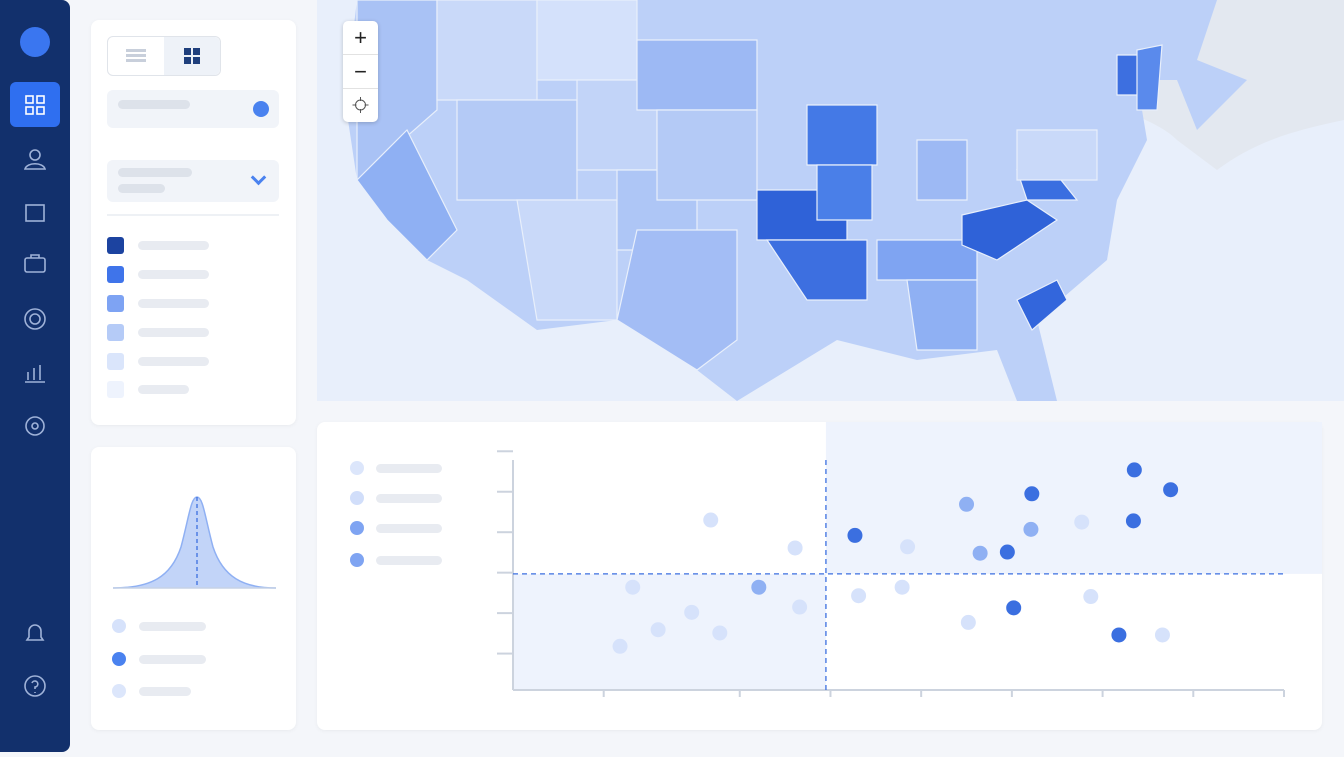 Image resolution: width=1344 pixels, height=757 pixels. I want to click on logo, so click(35, 42).